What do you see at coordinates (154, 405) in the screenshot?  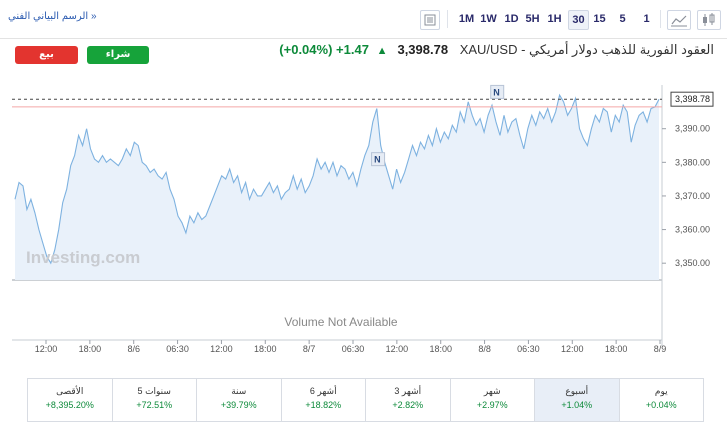 I see `performance-value: +72.51%` at bounding box center [154, 405].